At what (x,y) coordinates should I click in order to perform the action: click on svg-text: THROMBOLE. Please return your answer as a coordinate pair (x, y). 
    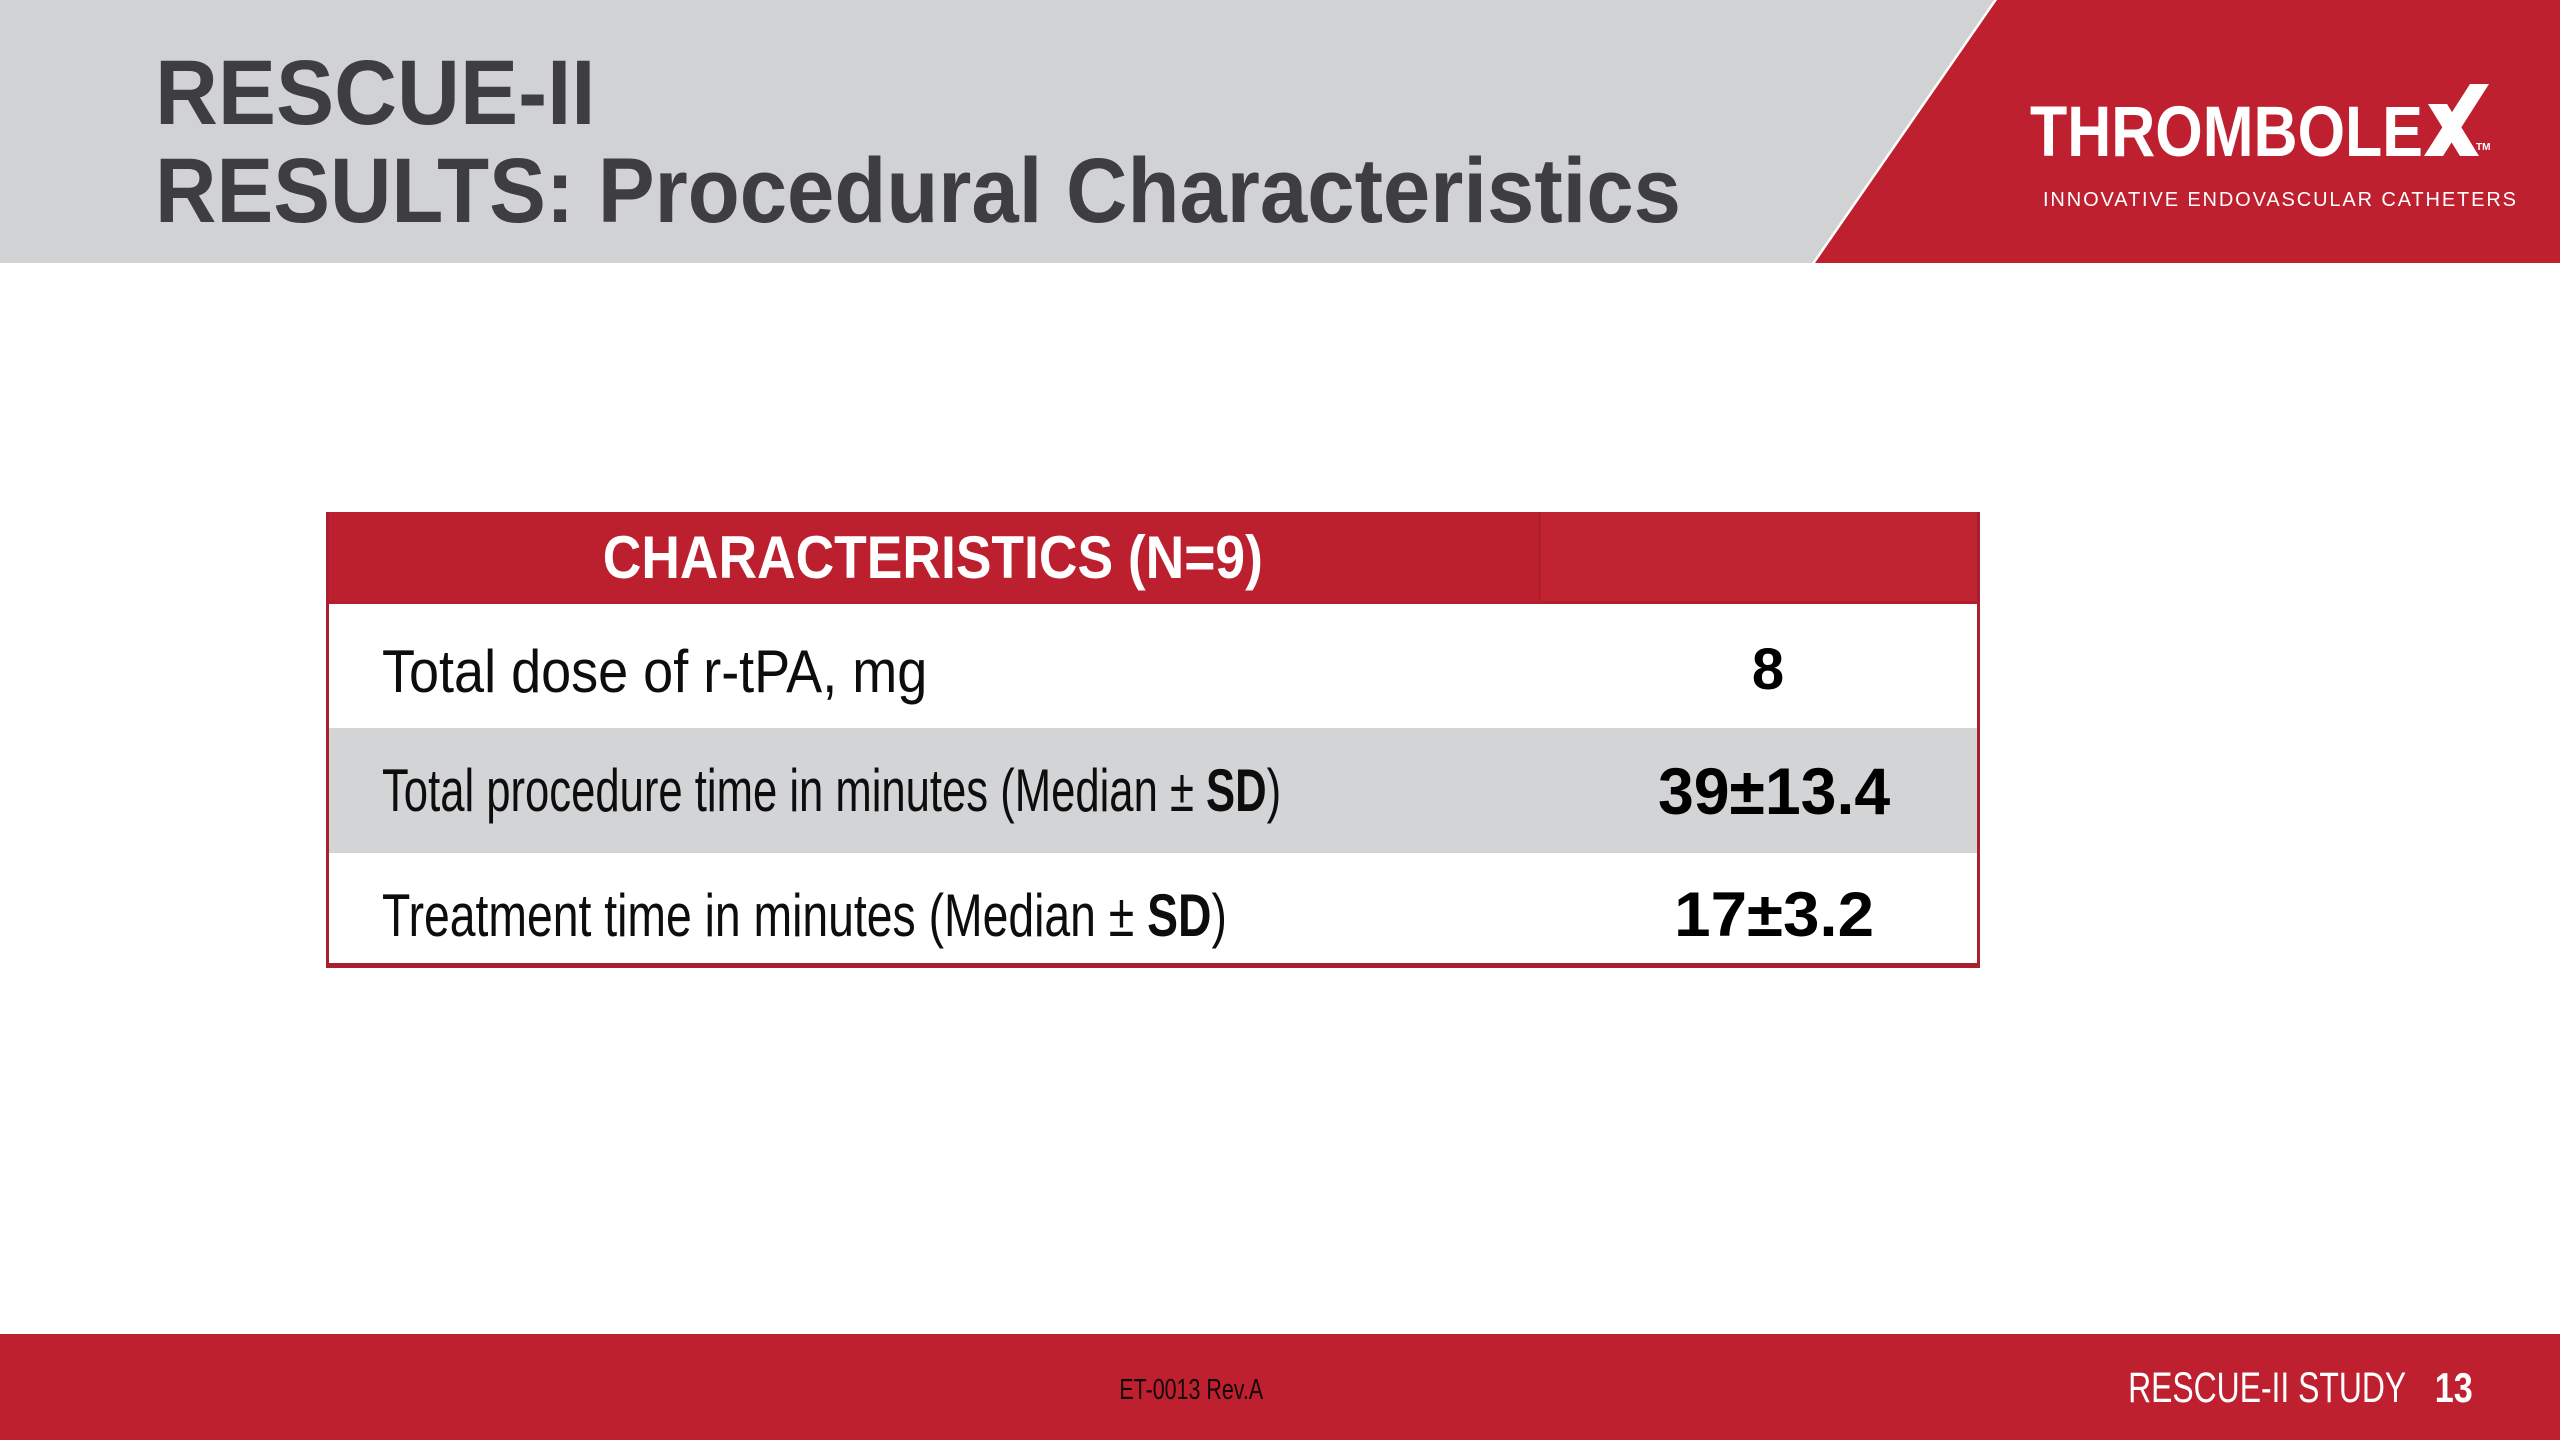
    Looking at the image, I should click on (2226, 132).